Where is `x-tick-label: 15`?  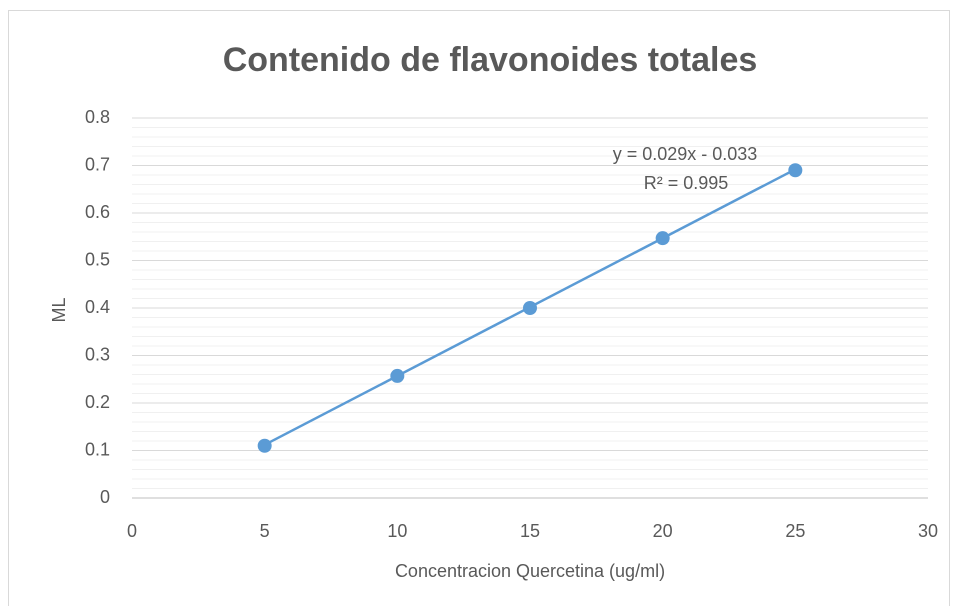 x-tick-label: 15 is located at coordinates (530, 531).